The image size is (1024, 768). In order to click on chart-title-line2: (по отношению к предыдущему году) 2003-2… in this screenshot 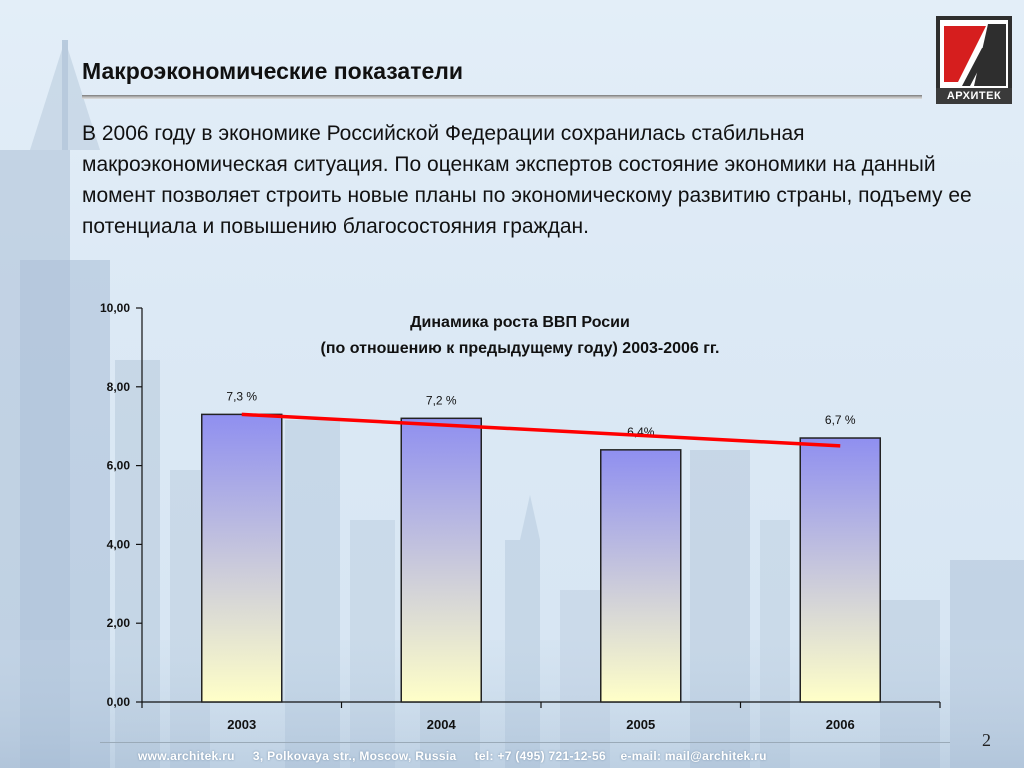, I will do `click(520, 348)`.